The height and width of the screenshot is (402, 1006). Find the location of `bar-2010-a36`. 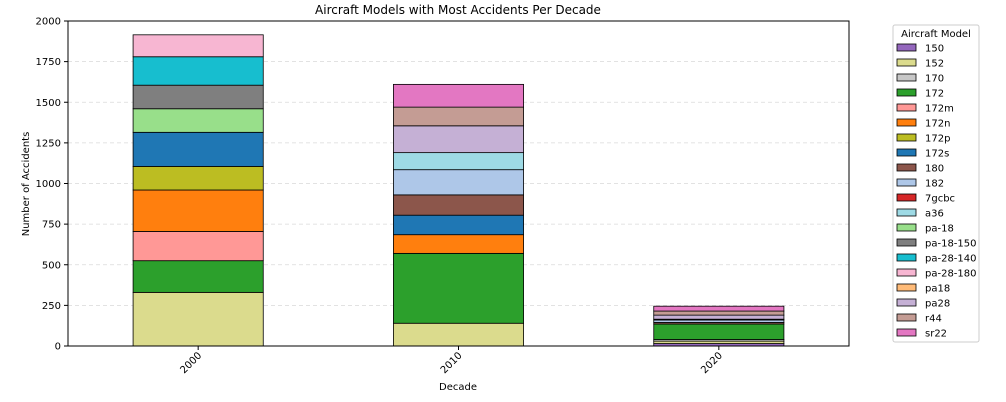

bar-2010-a36 is located at coordinates (458, 161).